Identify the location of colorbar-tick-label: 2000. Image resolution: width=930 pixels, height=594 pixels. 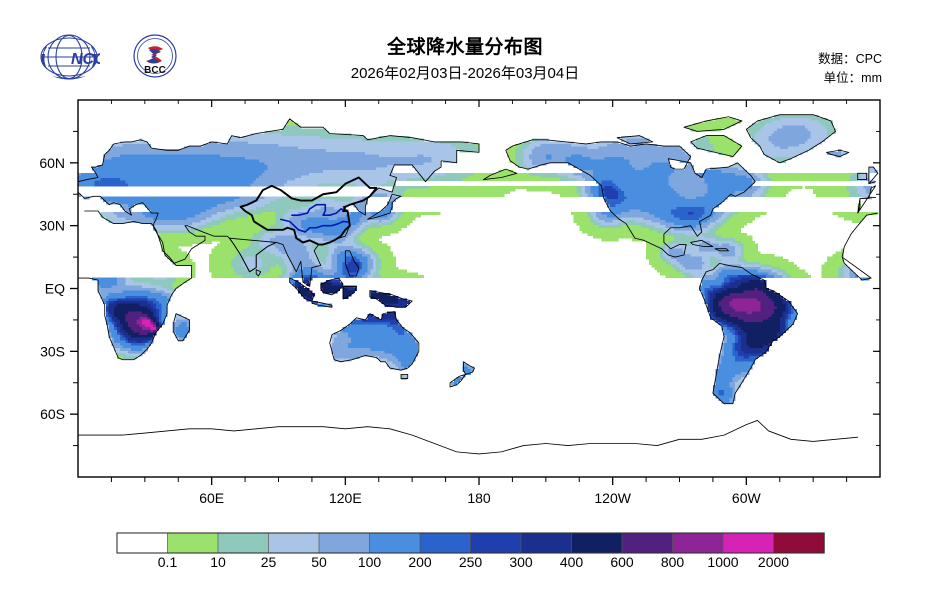
(773, 562).